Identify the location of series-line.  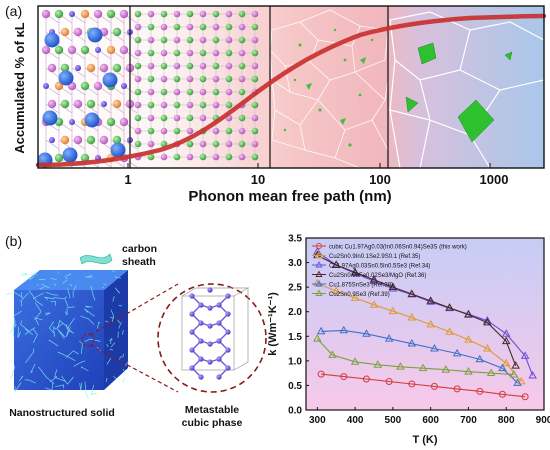
(417, 310).